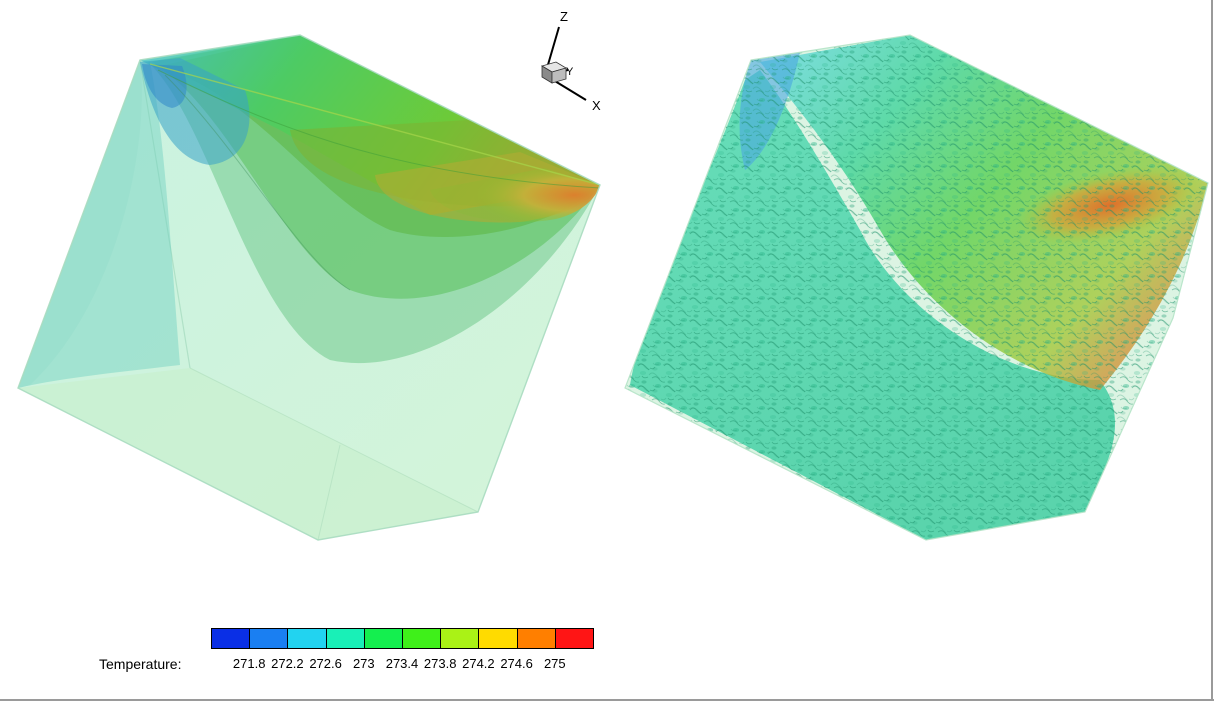 The height and width of the screenshot is (701, 1214). Describe the element at coordinates (325, 663) in the screenshot. I see `legend-tick-label: 272.6` at that location.